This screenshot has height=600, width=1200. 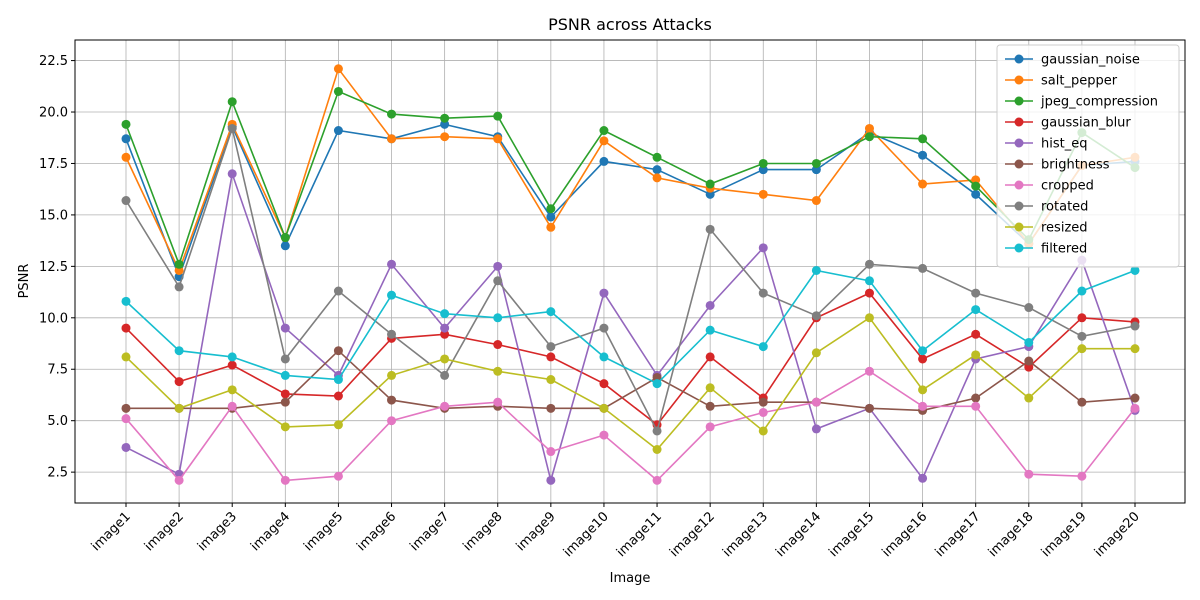 I want to click on legend-box, so click(x=1088, y=156).